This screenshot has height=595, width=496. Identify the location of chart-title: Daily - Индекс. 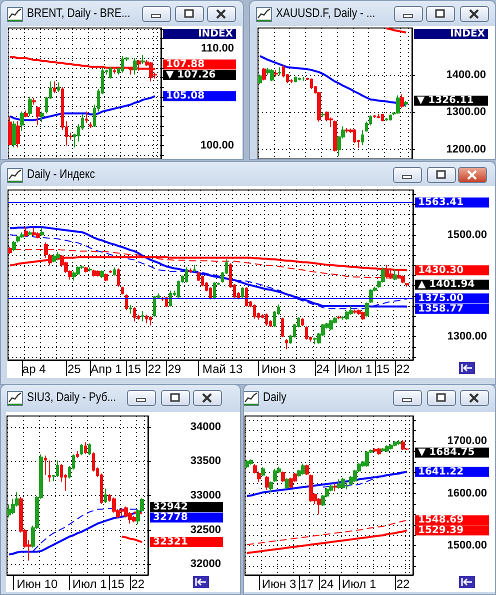
(61, 174).